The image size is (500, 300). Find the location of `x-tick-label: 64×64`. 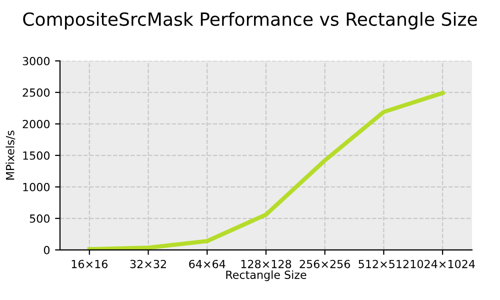

x-tick-label: 64×64 is located at coordinates (207, 264).